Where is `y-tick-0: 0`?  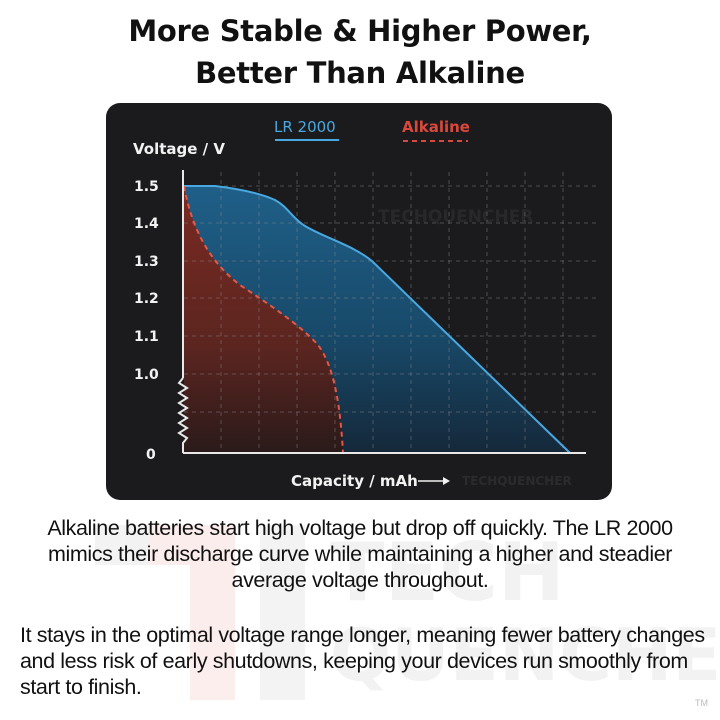 y-tick-0: 0 is located at coordinates (151, 455).